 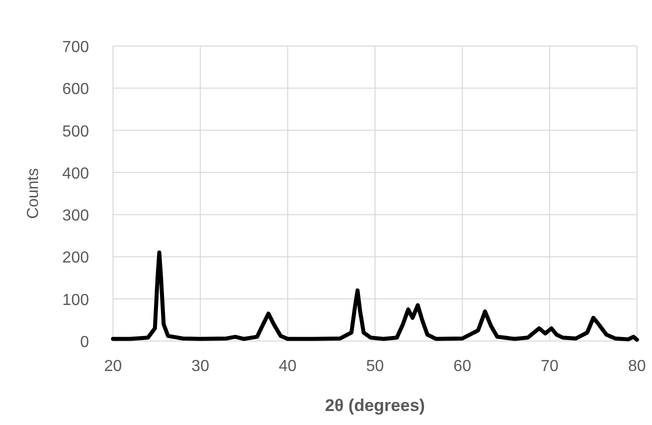 What do you see at coordinates (549, 366) in the screenshot?
I see `x-tick-label: 70` at bounding box center [549, 366].